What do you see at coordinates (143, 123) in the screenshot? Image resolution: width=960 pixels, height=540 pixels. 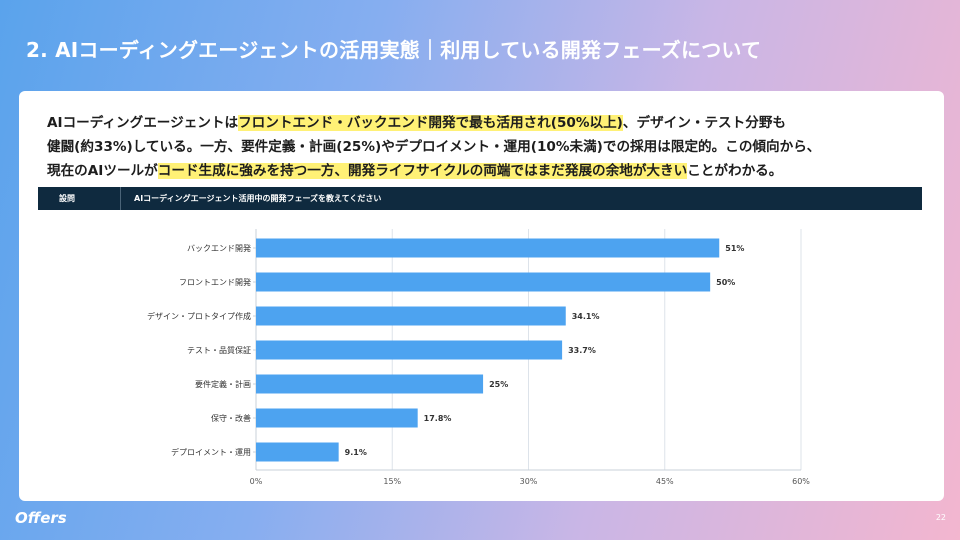 I see `summary-segment: AIコーディングエージェントは` at bounding box center [143, 123].